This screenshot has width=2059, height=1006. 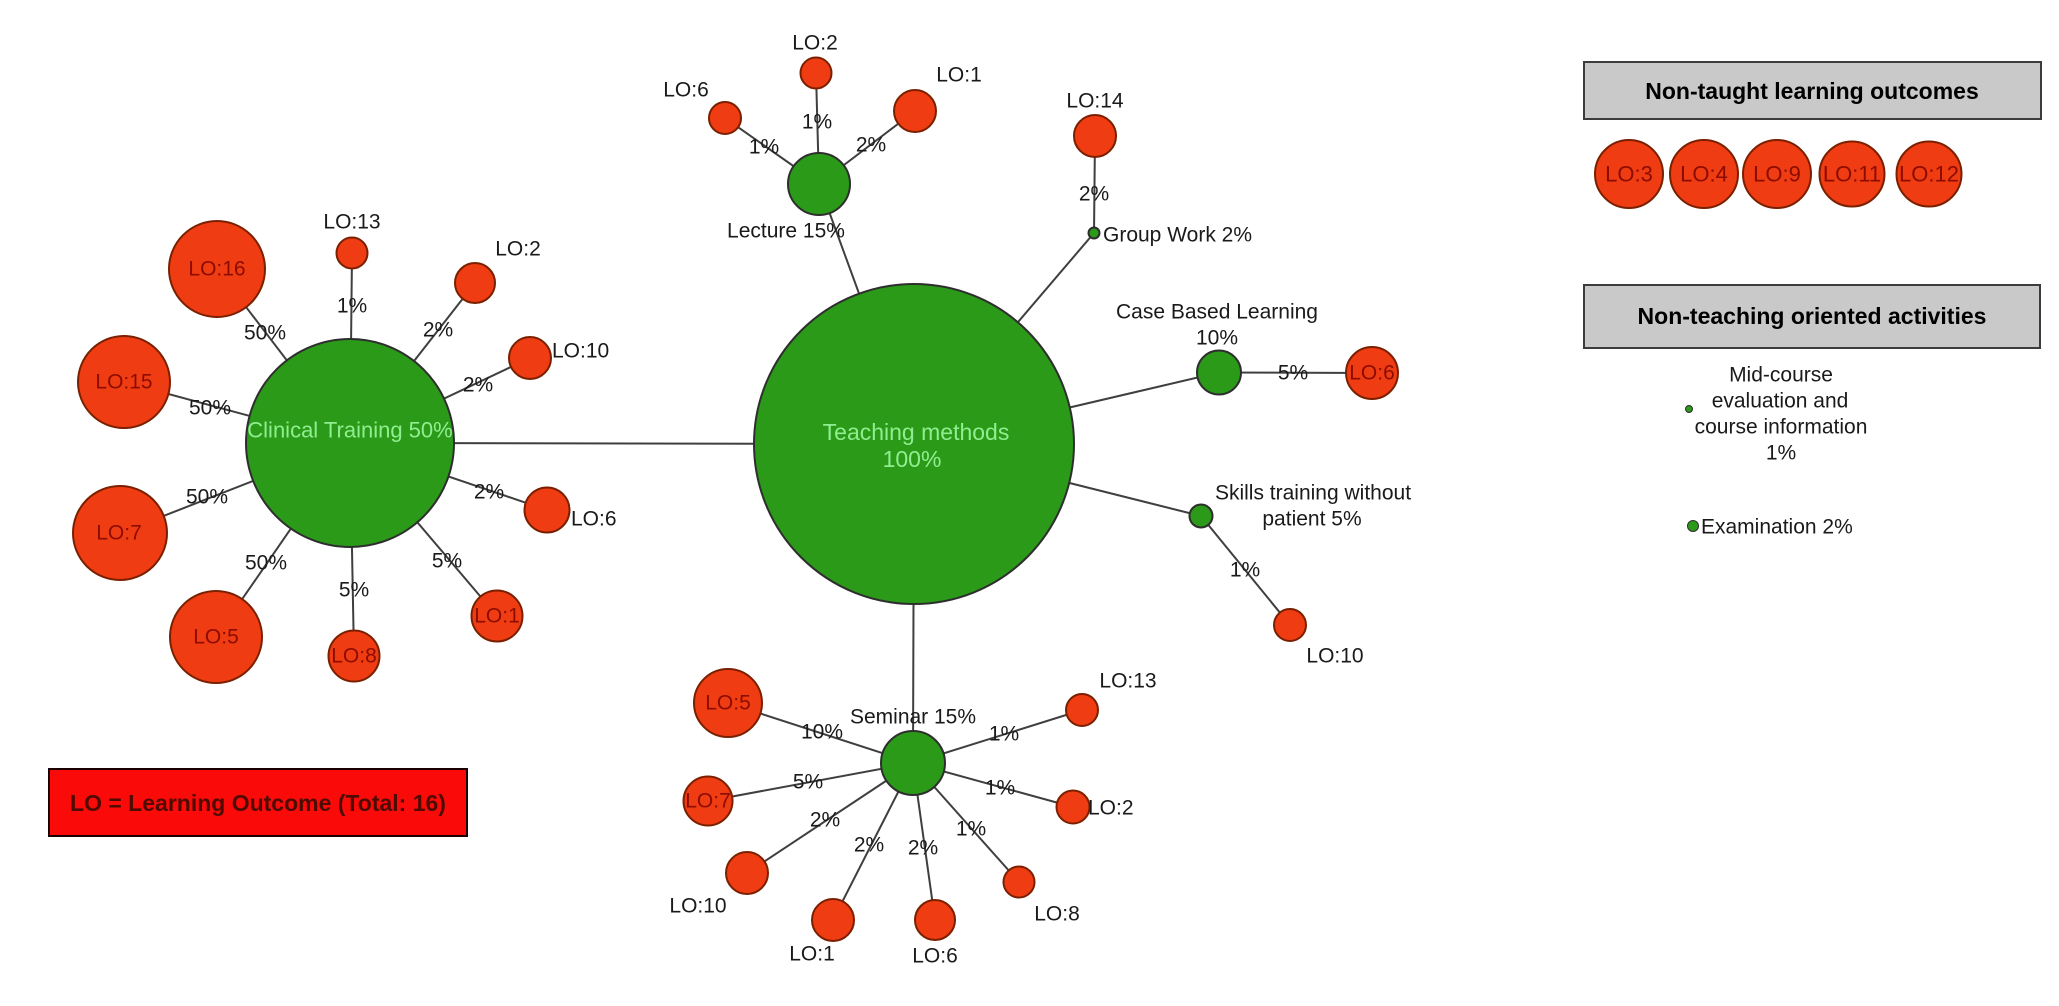 What do you see at coordinates (1929, 174) in the screenshot?
I see `svg-text: LO:12` at bounding box center [1929, 174].